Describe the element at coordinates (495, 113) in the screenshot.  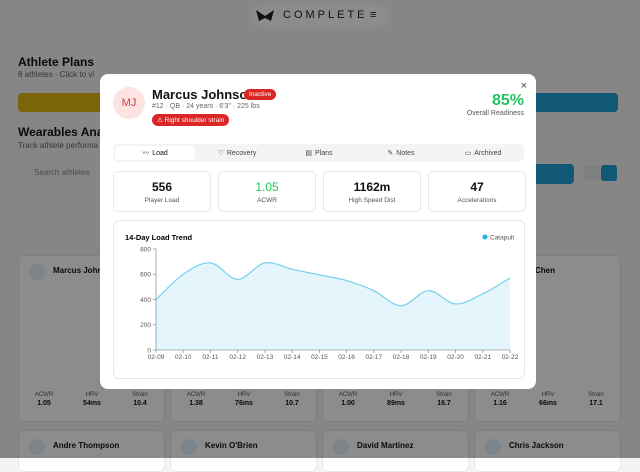
I see `readiness-label: Overall Readiness` at that location.